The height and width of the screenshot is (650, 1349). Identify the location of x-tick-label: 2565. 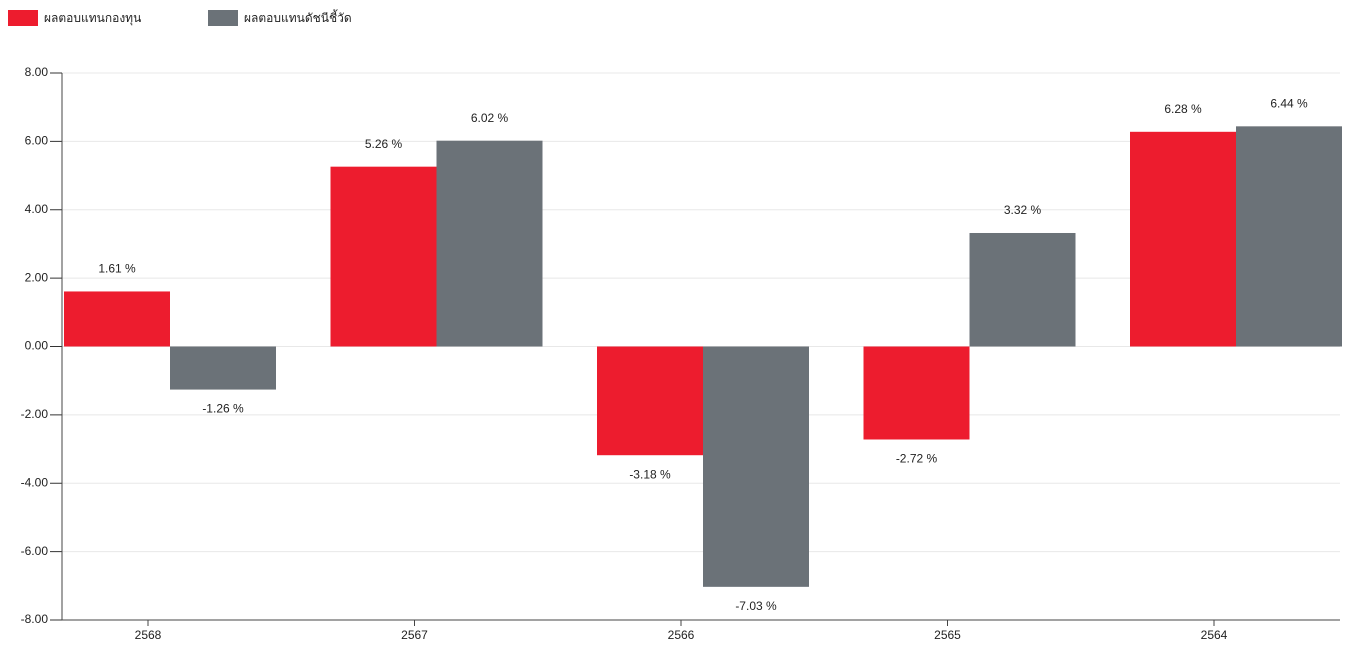
(947, 635).